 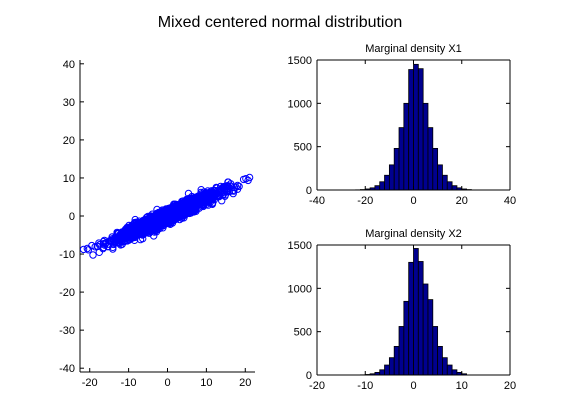 What do you see at coordinates (309, 191) in the screenshot?
I see `hist1-y-tick-label: 0` at bounding box center [309, 191].